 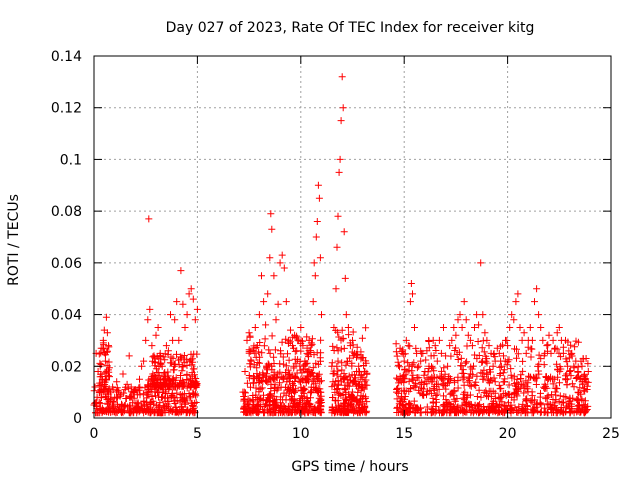 What do you see at coordinates (14, 240) in the screenshot?
I see `y-axis-label: ROTI / TECUs` at bounding box center [14, 240].